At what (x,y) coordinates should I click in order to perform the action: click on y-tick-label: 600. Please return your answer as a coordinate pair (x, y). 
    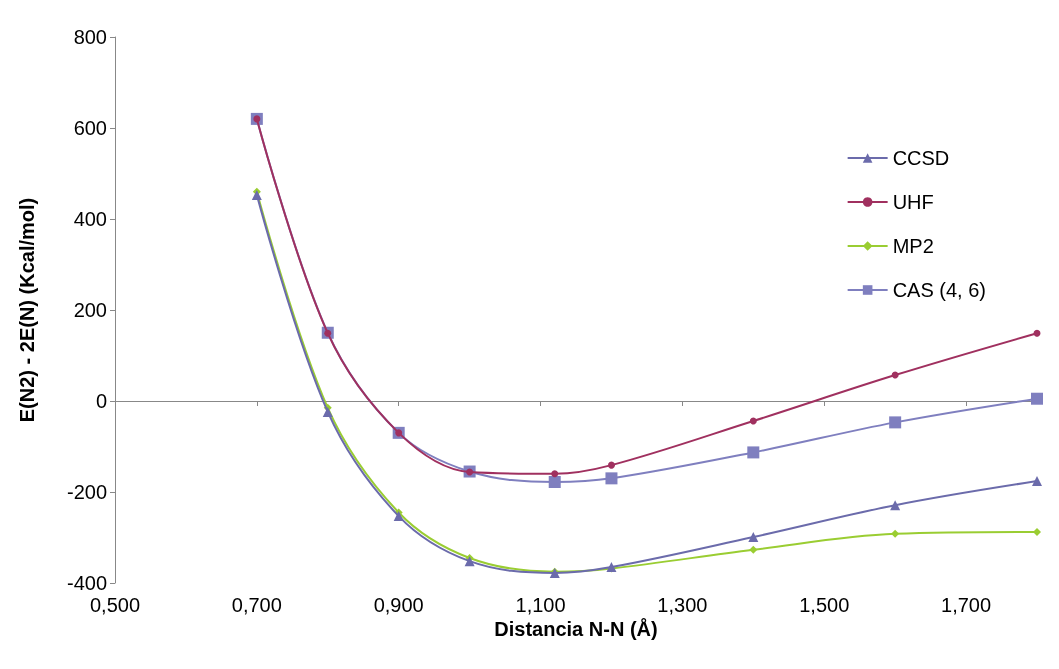
    Looking at the image, I should click on (90, 128).